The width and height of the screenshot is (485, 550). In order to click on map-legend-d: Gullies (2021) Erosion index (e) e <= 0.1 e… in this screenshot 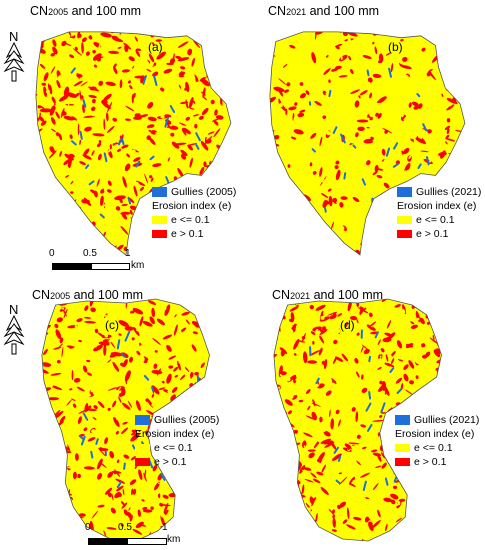, I will do `click(437, 441)`.